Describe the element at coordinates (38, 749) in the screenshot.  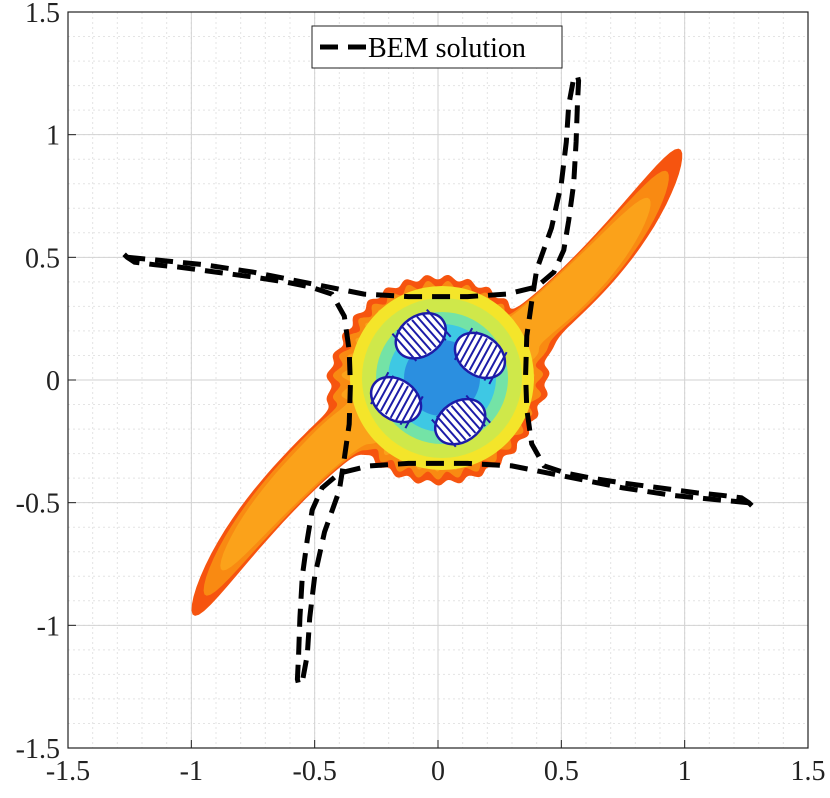
I see `y-tick-label: -1.5` at that location.